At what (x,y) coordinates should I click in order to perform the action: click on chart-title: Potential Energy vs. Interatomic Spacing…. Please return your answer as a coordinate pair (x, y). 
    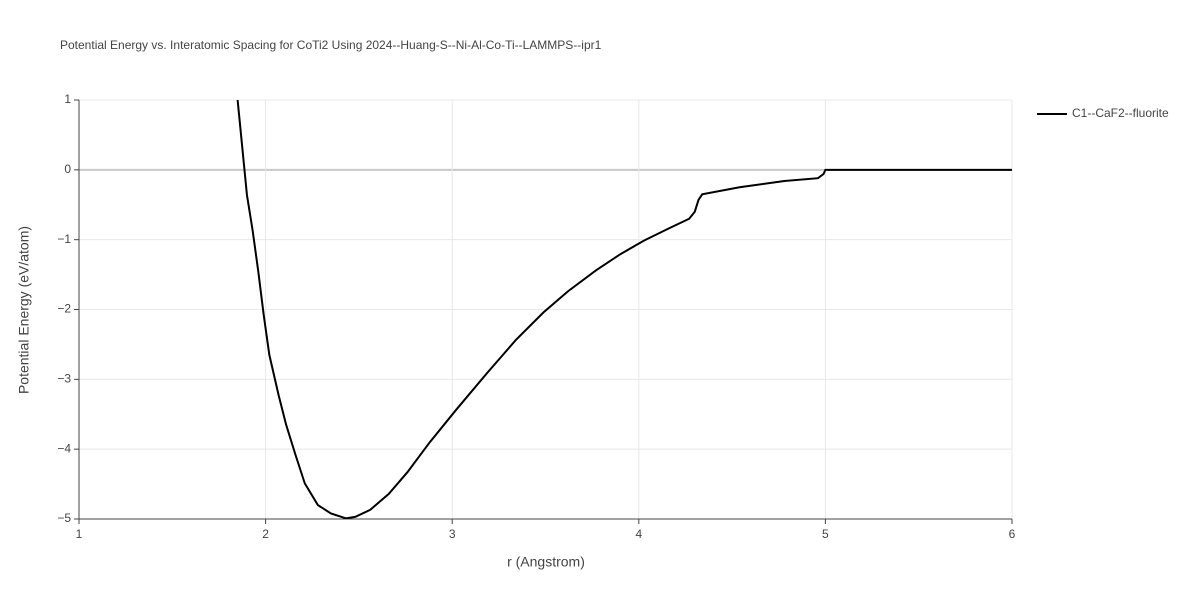
    Looking at the image, I should click on (331, 45).